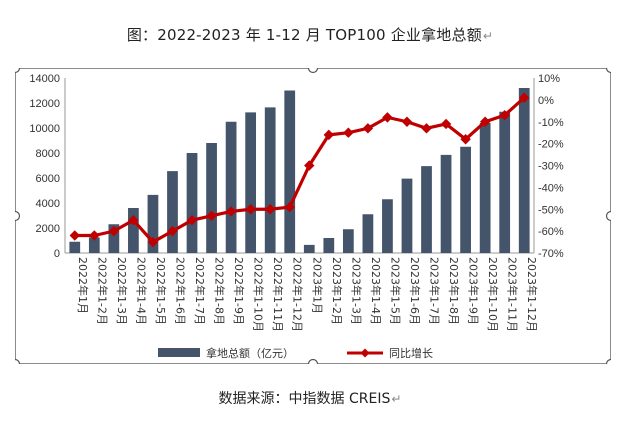 The width and height of the screenshot is (620, 427). What do you see at coordinates (141, 291) in the screenshot?
I see `x-tick-label: 2022年1-4月` at bounding box center [141, 291].